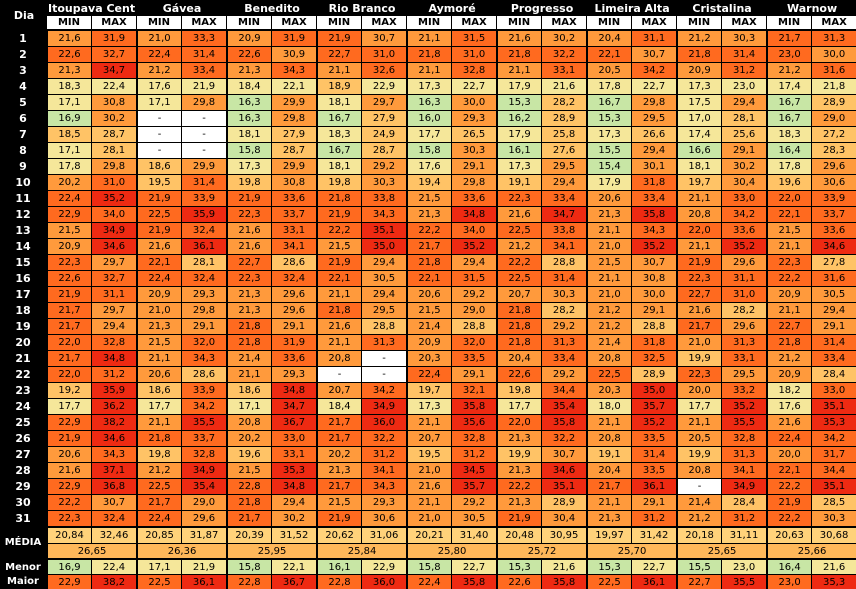 This screenshot has width=856, height=589. I want to click on min-cell: 22,6, so click(68, 278).